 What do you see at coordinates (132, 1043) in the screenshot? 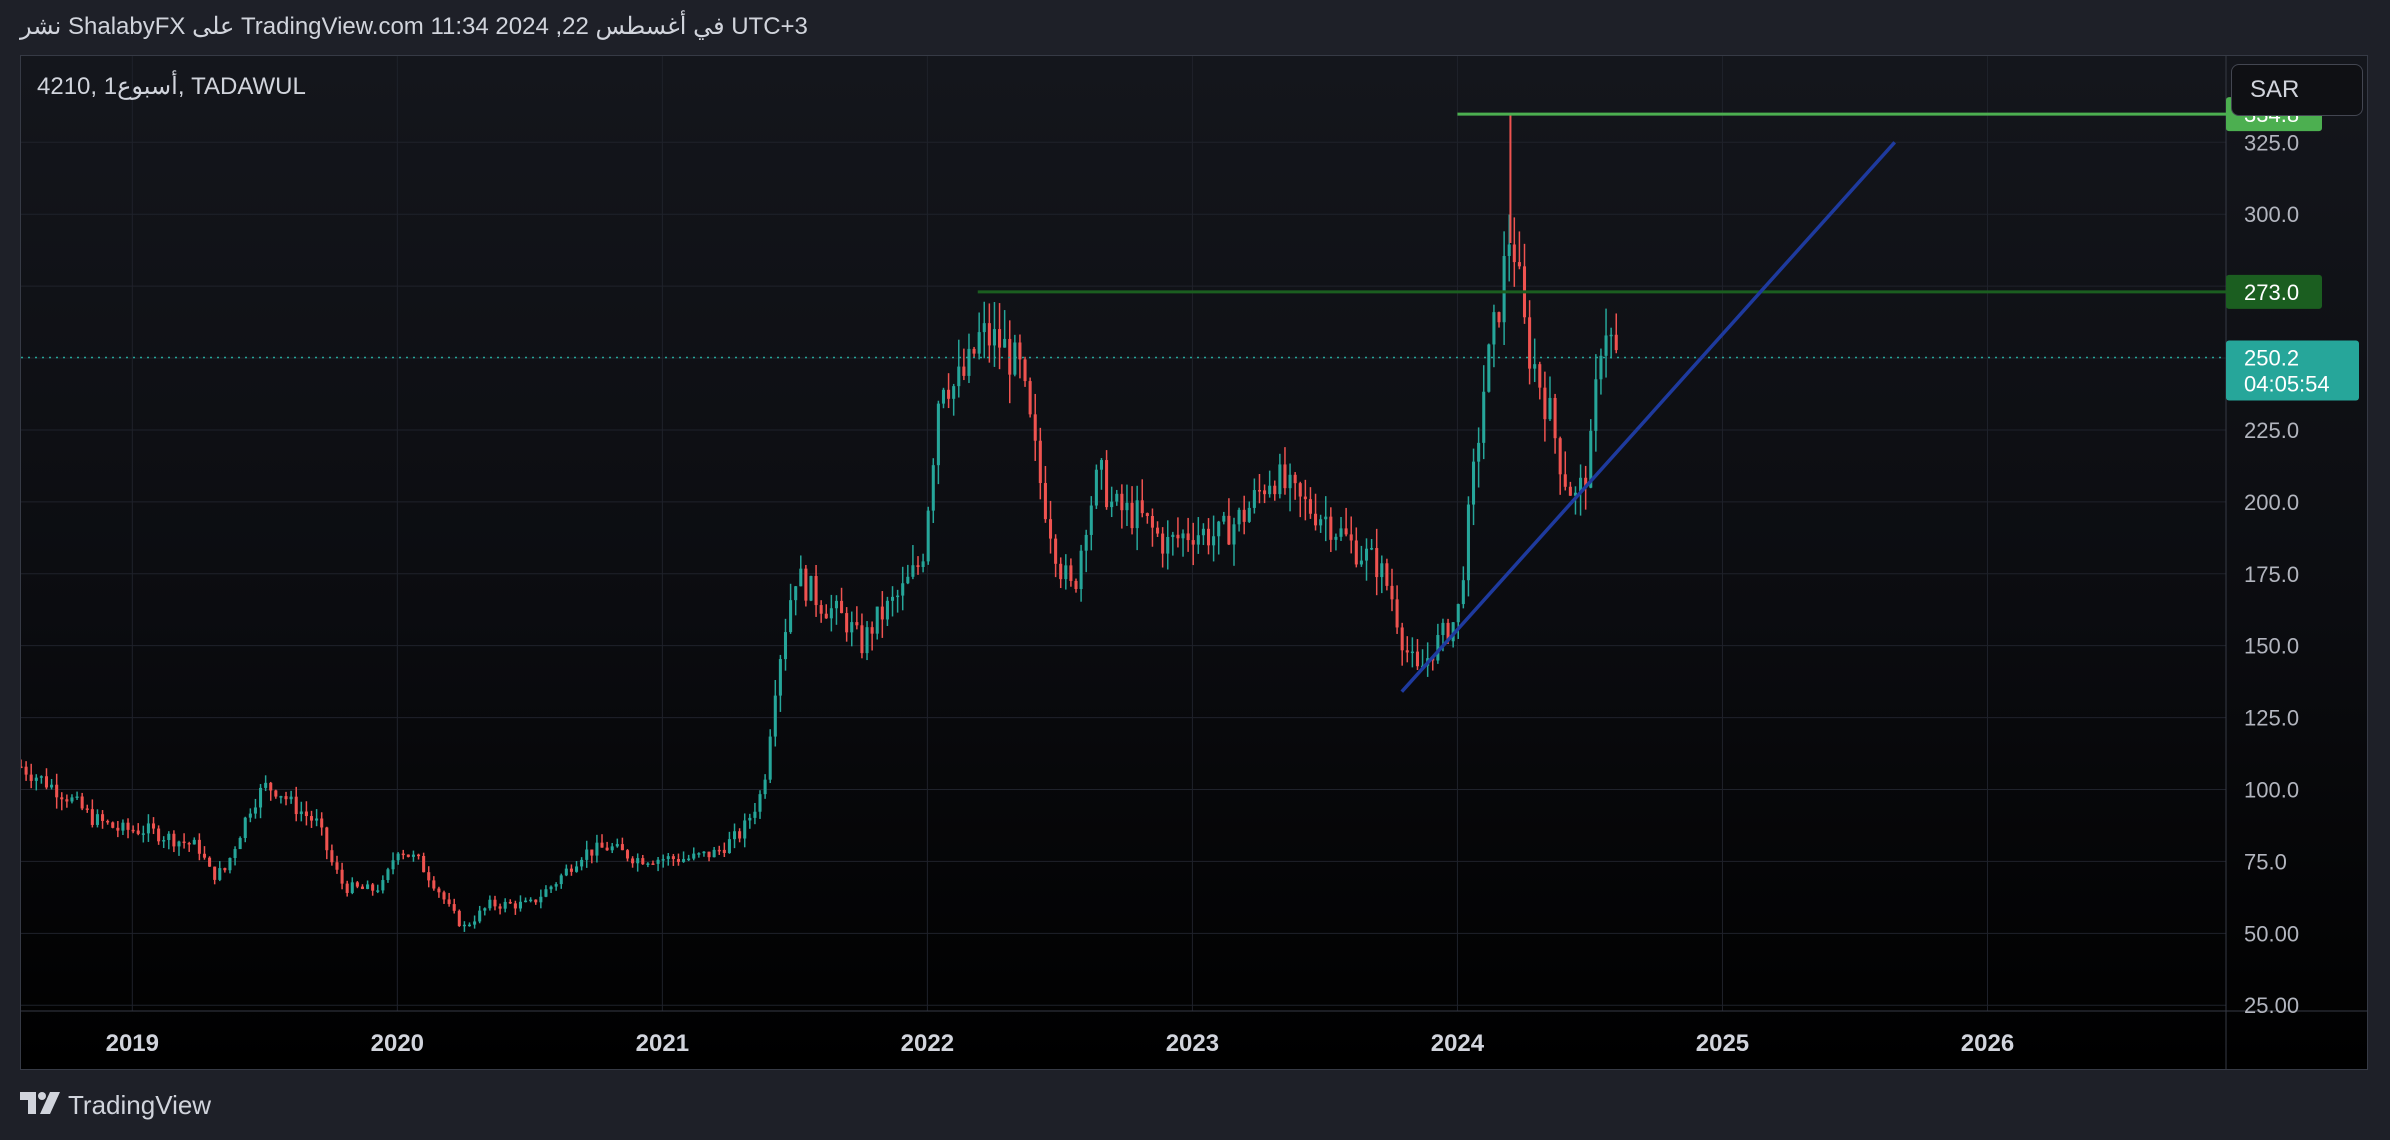
I see `x-tick-label: 2019` at bounding box center [132, 1043].